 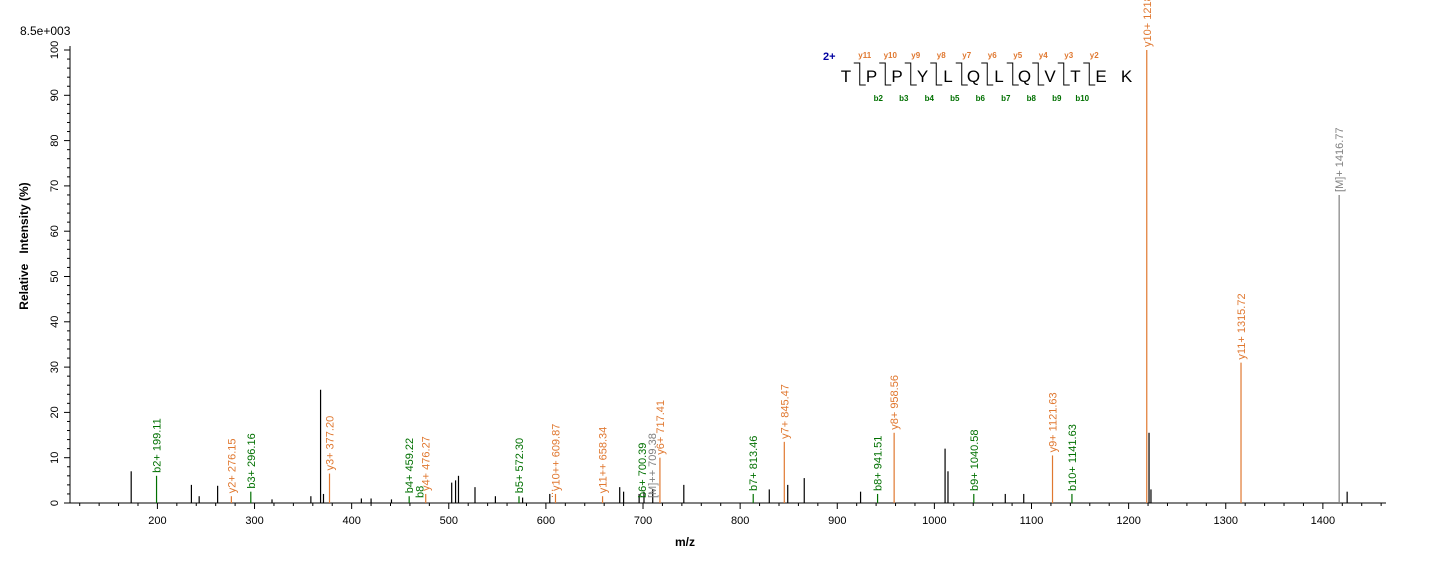 What do you see at coordinates (1226, 521) in the screenshot?
I see `x-tick-label: 1300` at bounding box center [1226, 521].